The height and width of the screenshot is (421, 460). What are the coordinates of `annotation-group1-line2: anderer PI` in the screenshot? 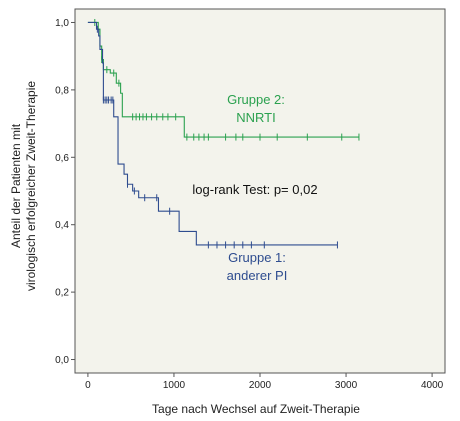 It's located at (257, 275).